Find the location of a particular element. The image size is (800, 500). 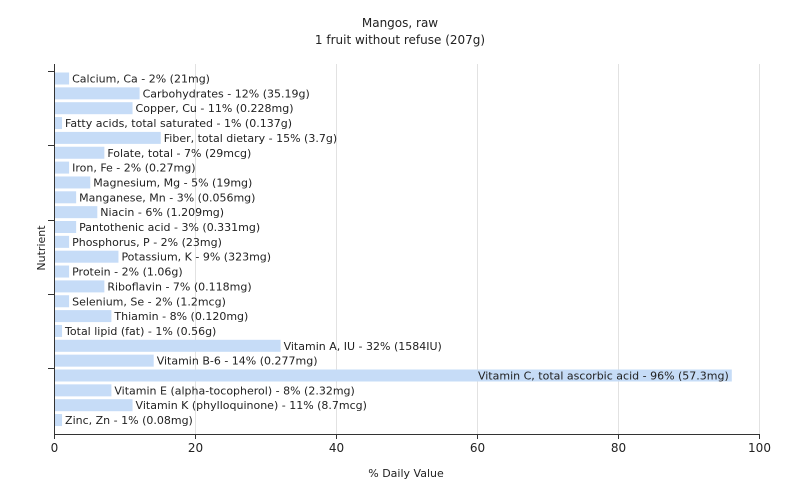

x-tick-label: 100 is located at coordinates (759, 448).